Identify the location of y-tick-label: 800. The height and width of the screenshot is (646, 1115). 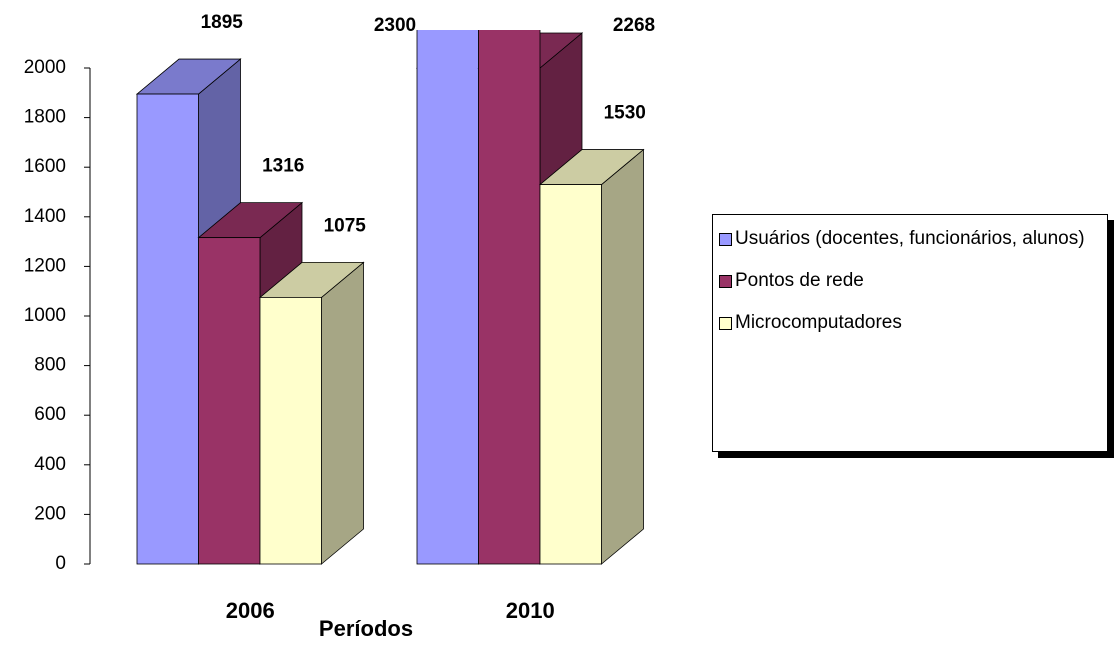
(50, 365).